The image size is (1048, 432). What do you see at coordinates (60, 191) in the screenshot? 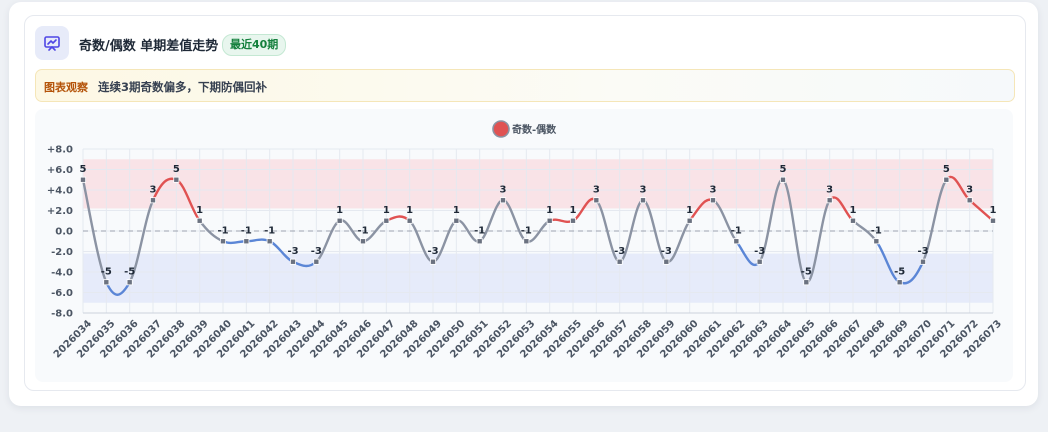
I see `y-tick-label: +4.0` at bounding box center [60, 191].